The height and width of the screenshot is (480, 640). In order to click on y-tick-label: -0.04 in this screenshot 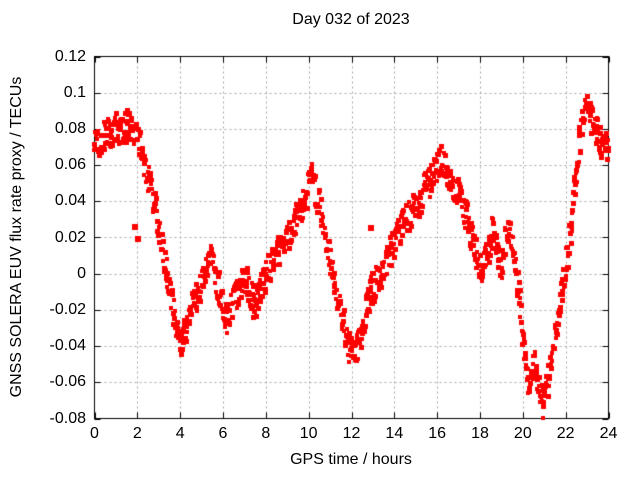, I will do `click(67, 346)`.